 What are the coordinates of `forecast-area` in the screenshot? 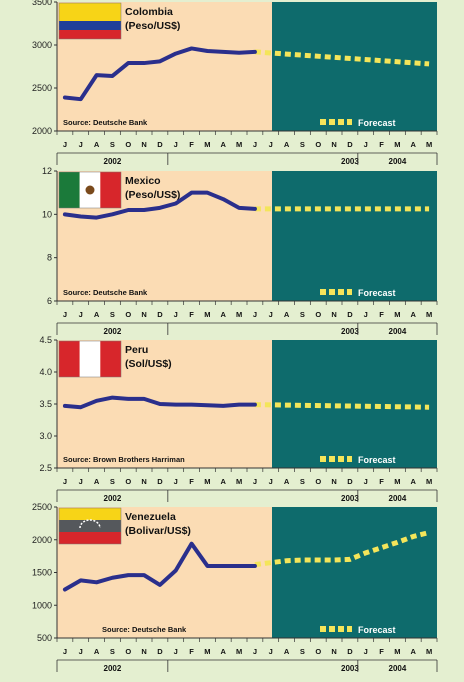 It's located at (354, 572).